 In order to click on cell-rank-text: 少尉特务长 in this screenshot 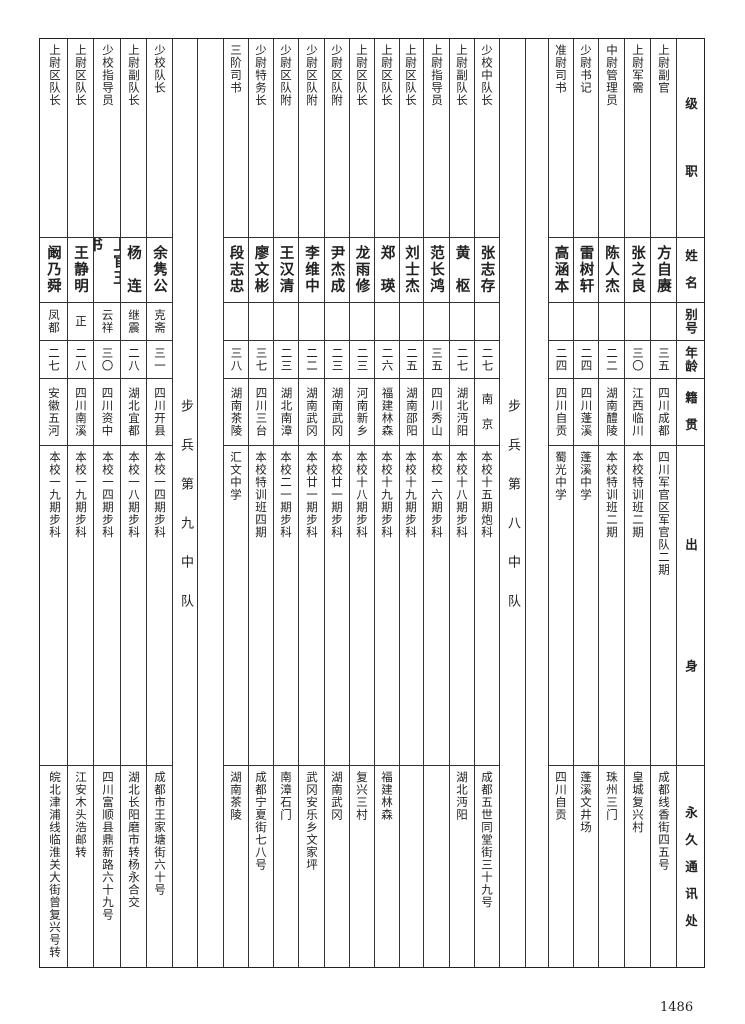, I will do `click(261, 75)`.